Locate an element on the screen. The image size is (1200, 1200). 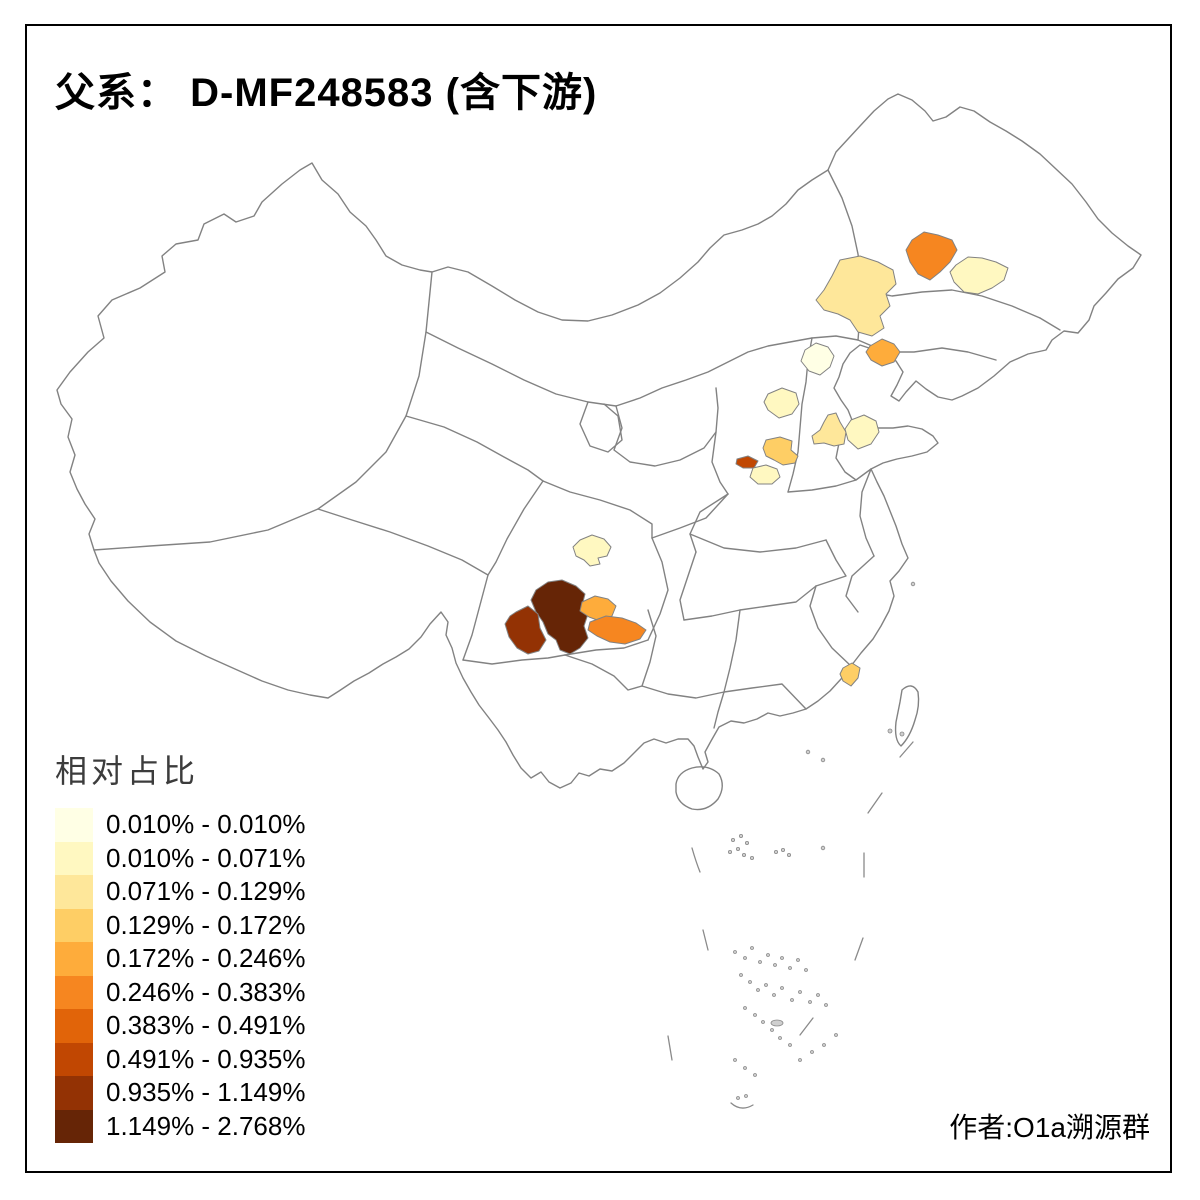
legend-row: 0.246% - 0.383% is located at coordinates (220, 992).